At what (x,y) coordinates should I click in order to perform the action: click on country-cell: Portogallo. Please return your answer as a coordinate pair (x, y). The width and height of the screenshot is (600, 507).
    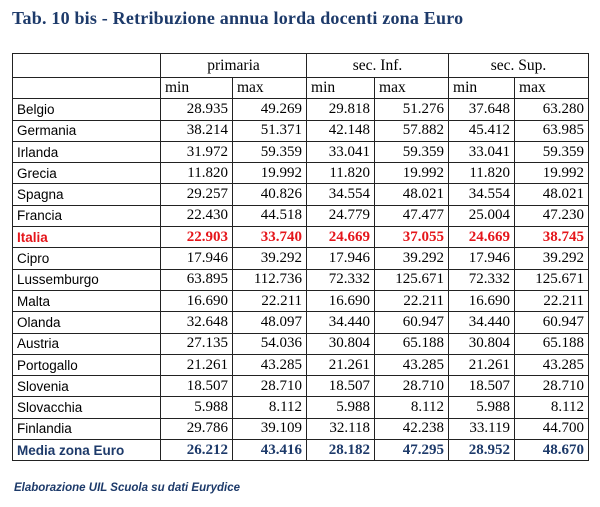
    Looking at the image, I should click on (86, 365).